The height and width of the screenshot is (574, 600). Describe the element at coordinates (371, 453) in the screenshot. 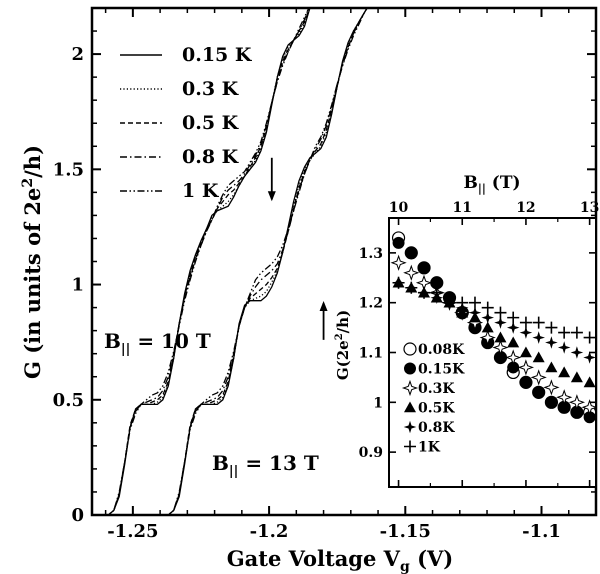

I see `inset-y-tick-label: 0.9` at that location.